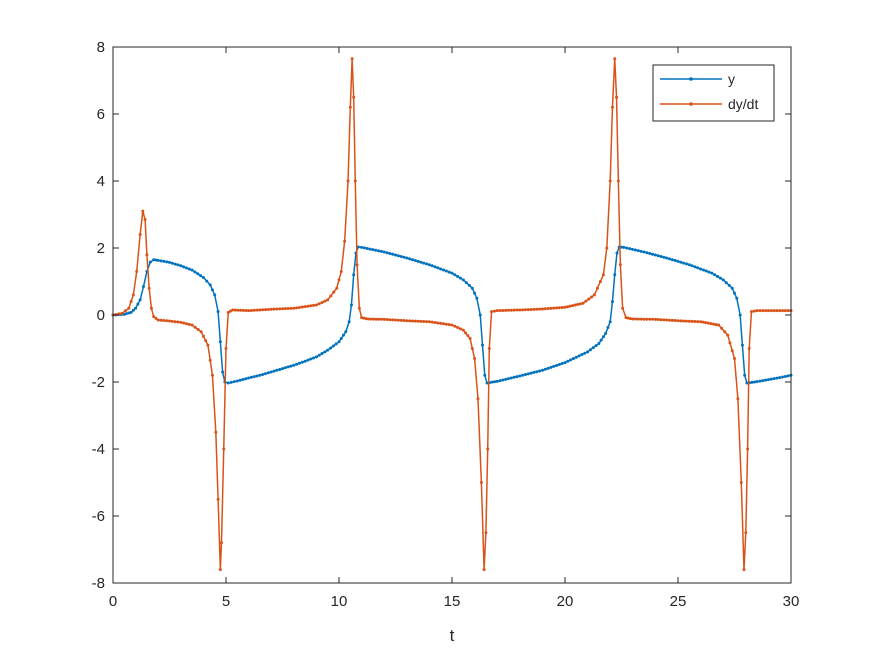 The height and width of the screenshot is (654, 874). I want to click on y-tick-label: -6, so click(98, 516).